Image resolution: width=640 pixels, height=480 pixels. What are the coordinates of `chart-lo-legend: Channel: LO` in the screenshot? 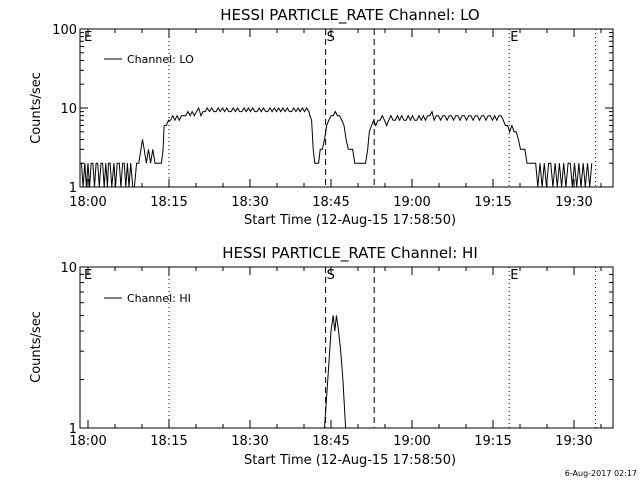 It's located at (149, 59).